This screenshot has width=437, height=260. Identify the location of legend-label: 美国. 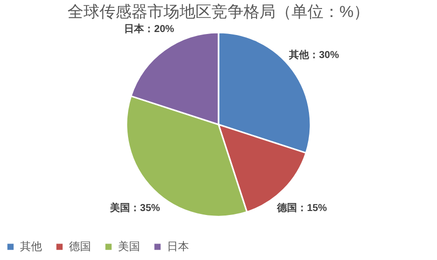
(129, 246).